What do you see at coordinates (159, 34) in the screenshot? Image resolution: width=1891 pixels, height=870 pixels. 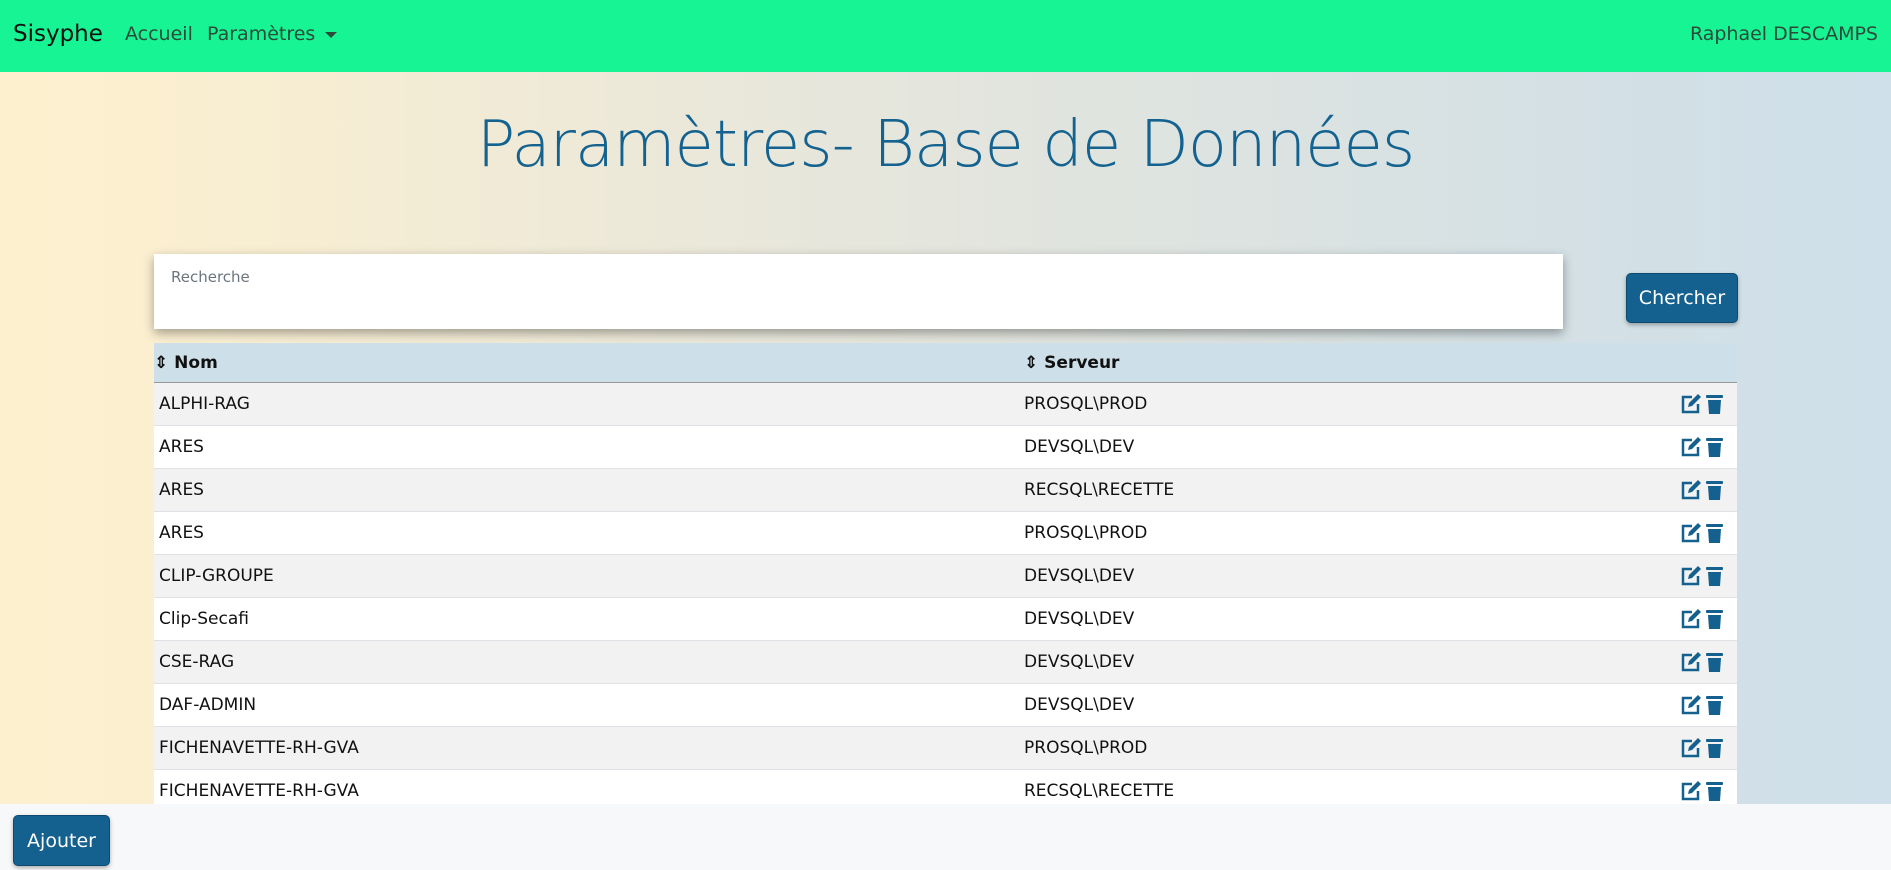 I see `nav-link: Accueil` at bounding box center [159, 34].